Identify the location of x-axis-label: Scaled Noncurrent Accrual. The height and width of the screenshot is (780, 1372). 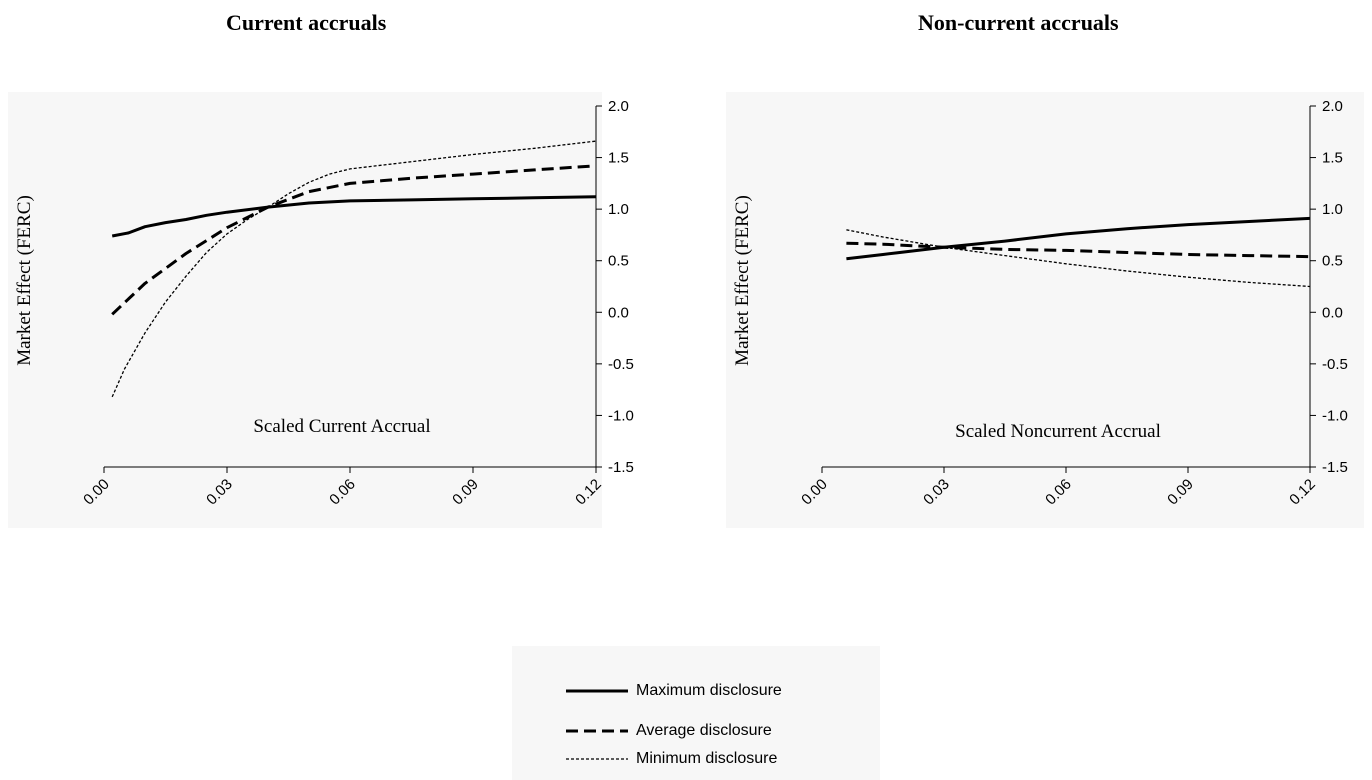
(1058, 431).